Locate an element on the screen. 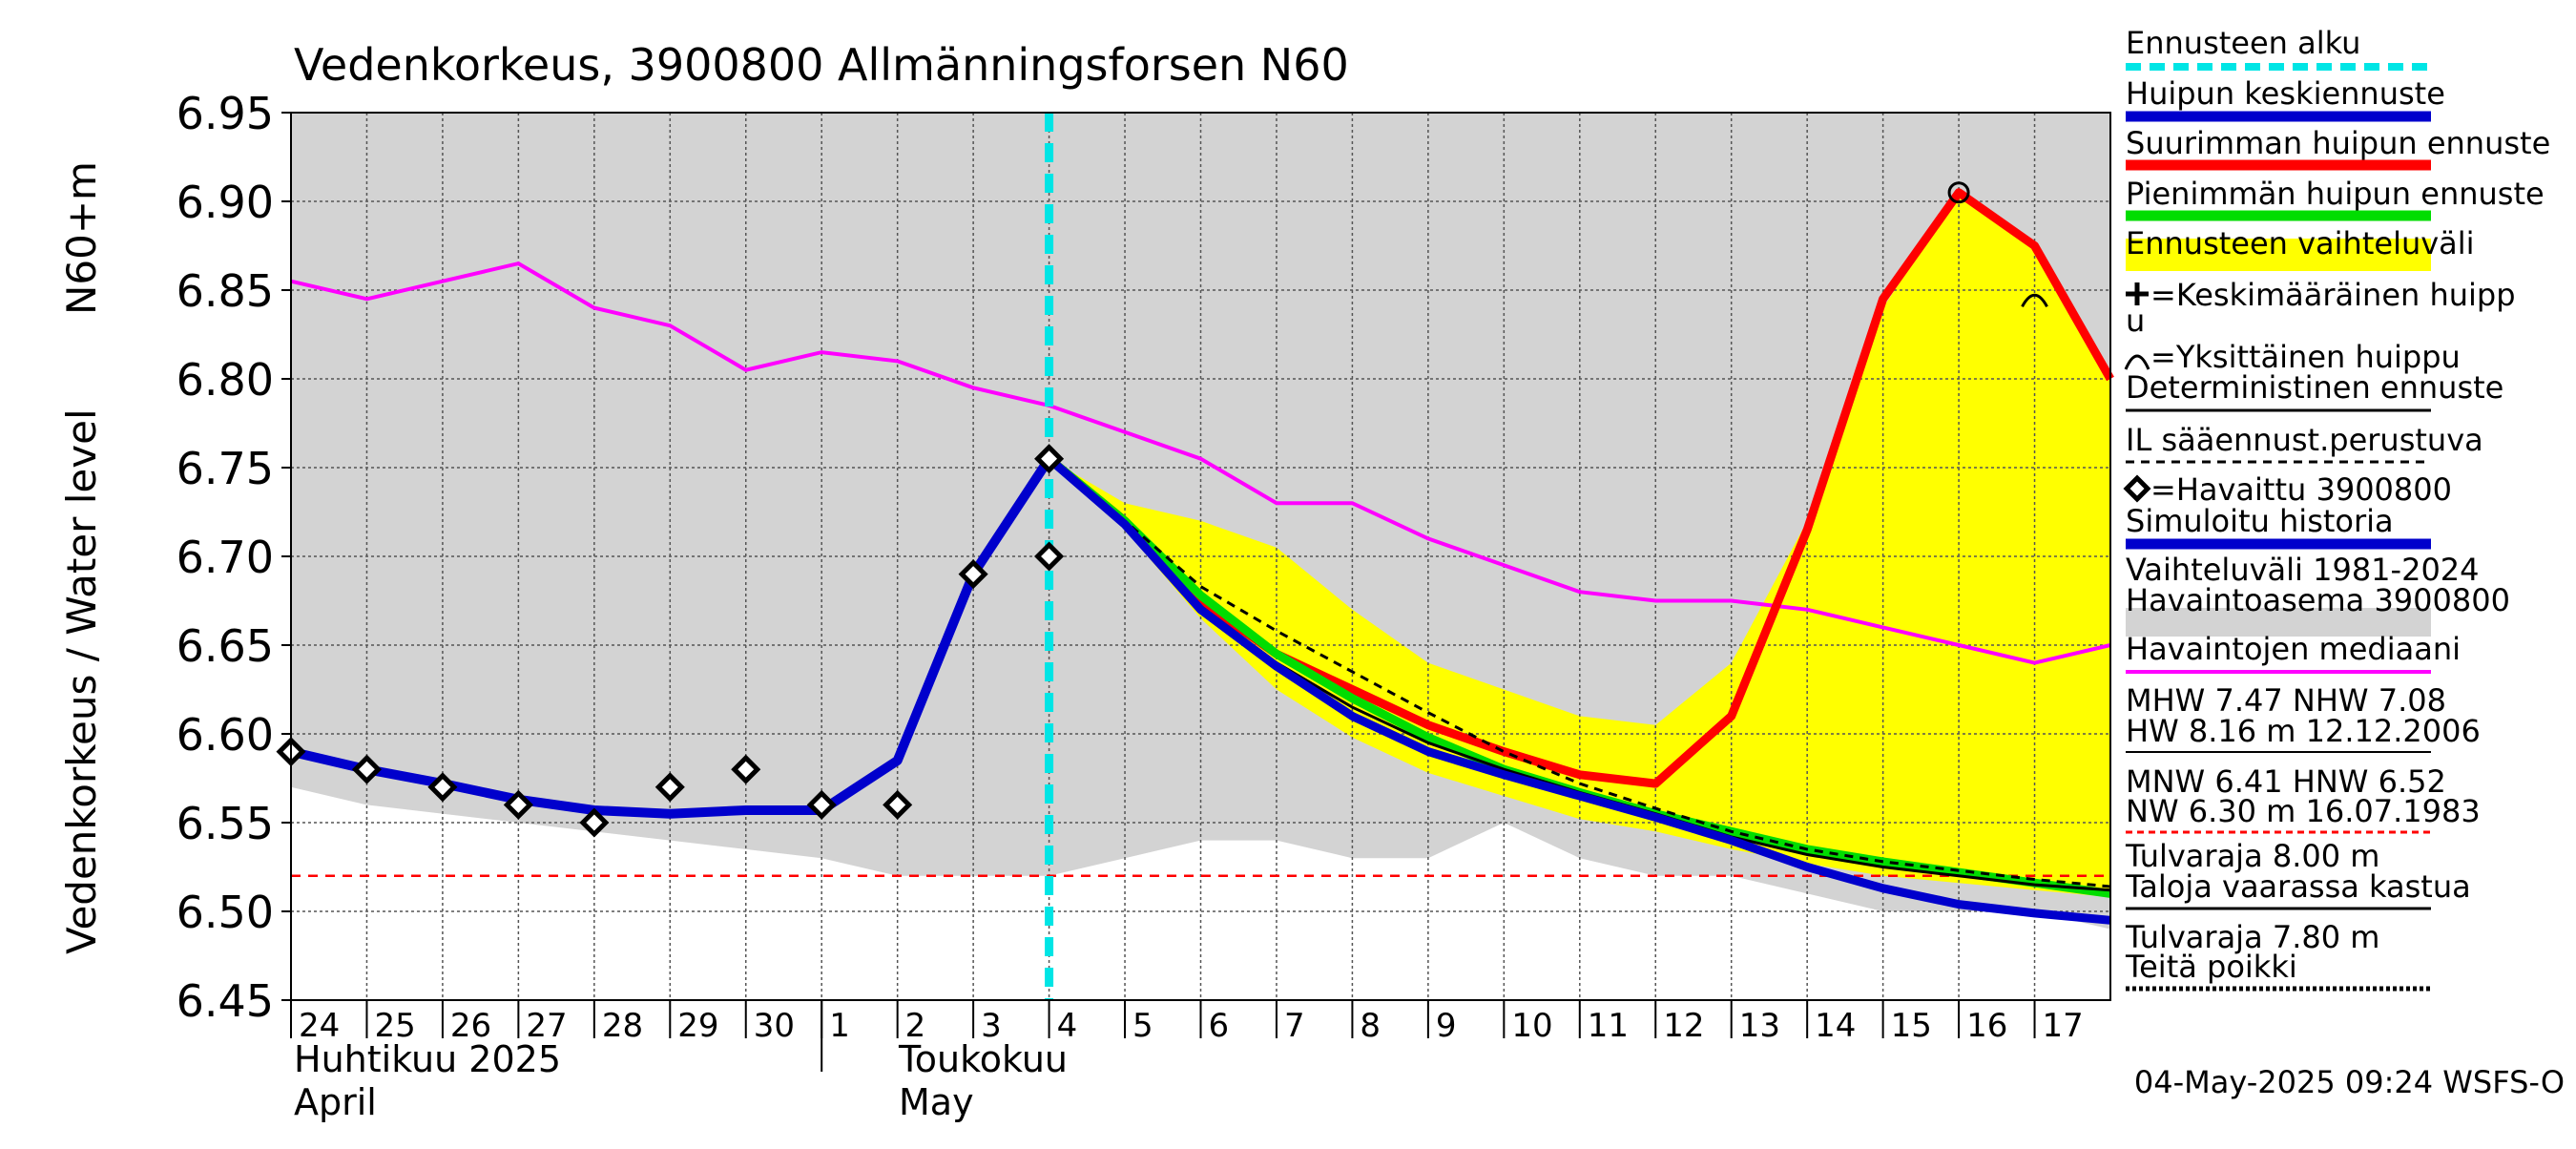 This screenshot has width=2576, height=1149. legend-single-peak-symbol is located at coordinates (2137, 362).